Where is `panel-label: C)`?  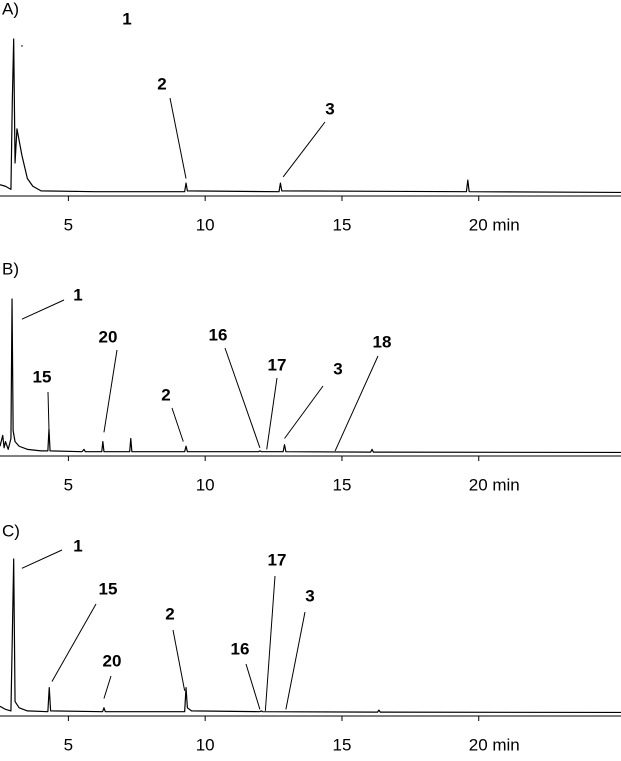 panel-label: C) is located at coordinates (11, 530).